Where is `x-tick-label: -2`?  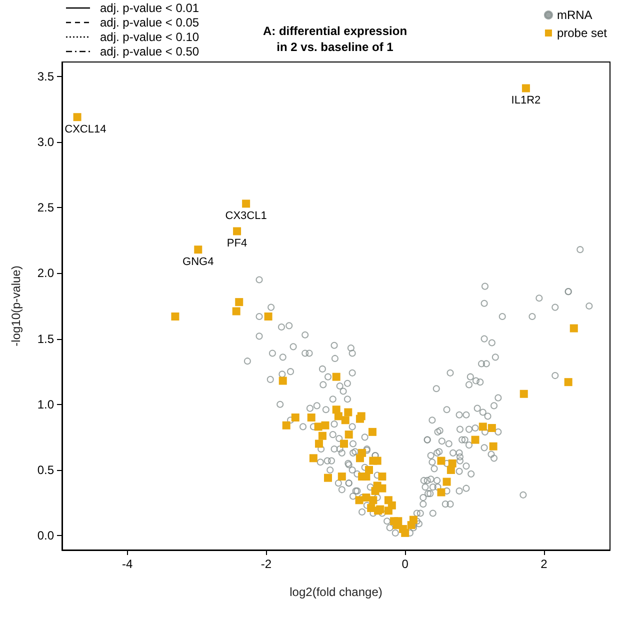 x-tick-label: -2 is located at coordinates (266, 564).